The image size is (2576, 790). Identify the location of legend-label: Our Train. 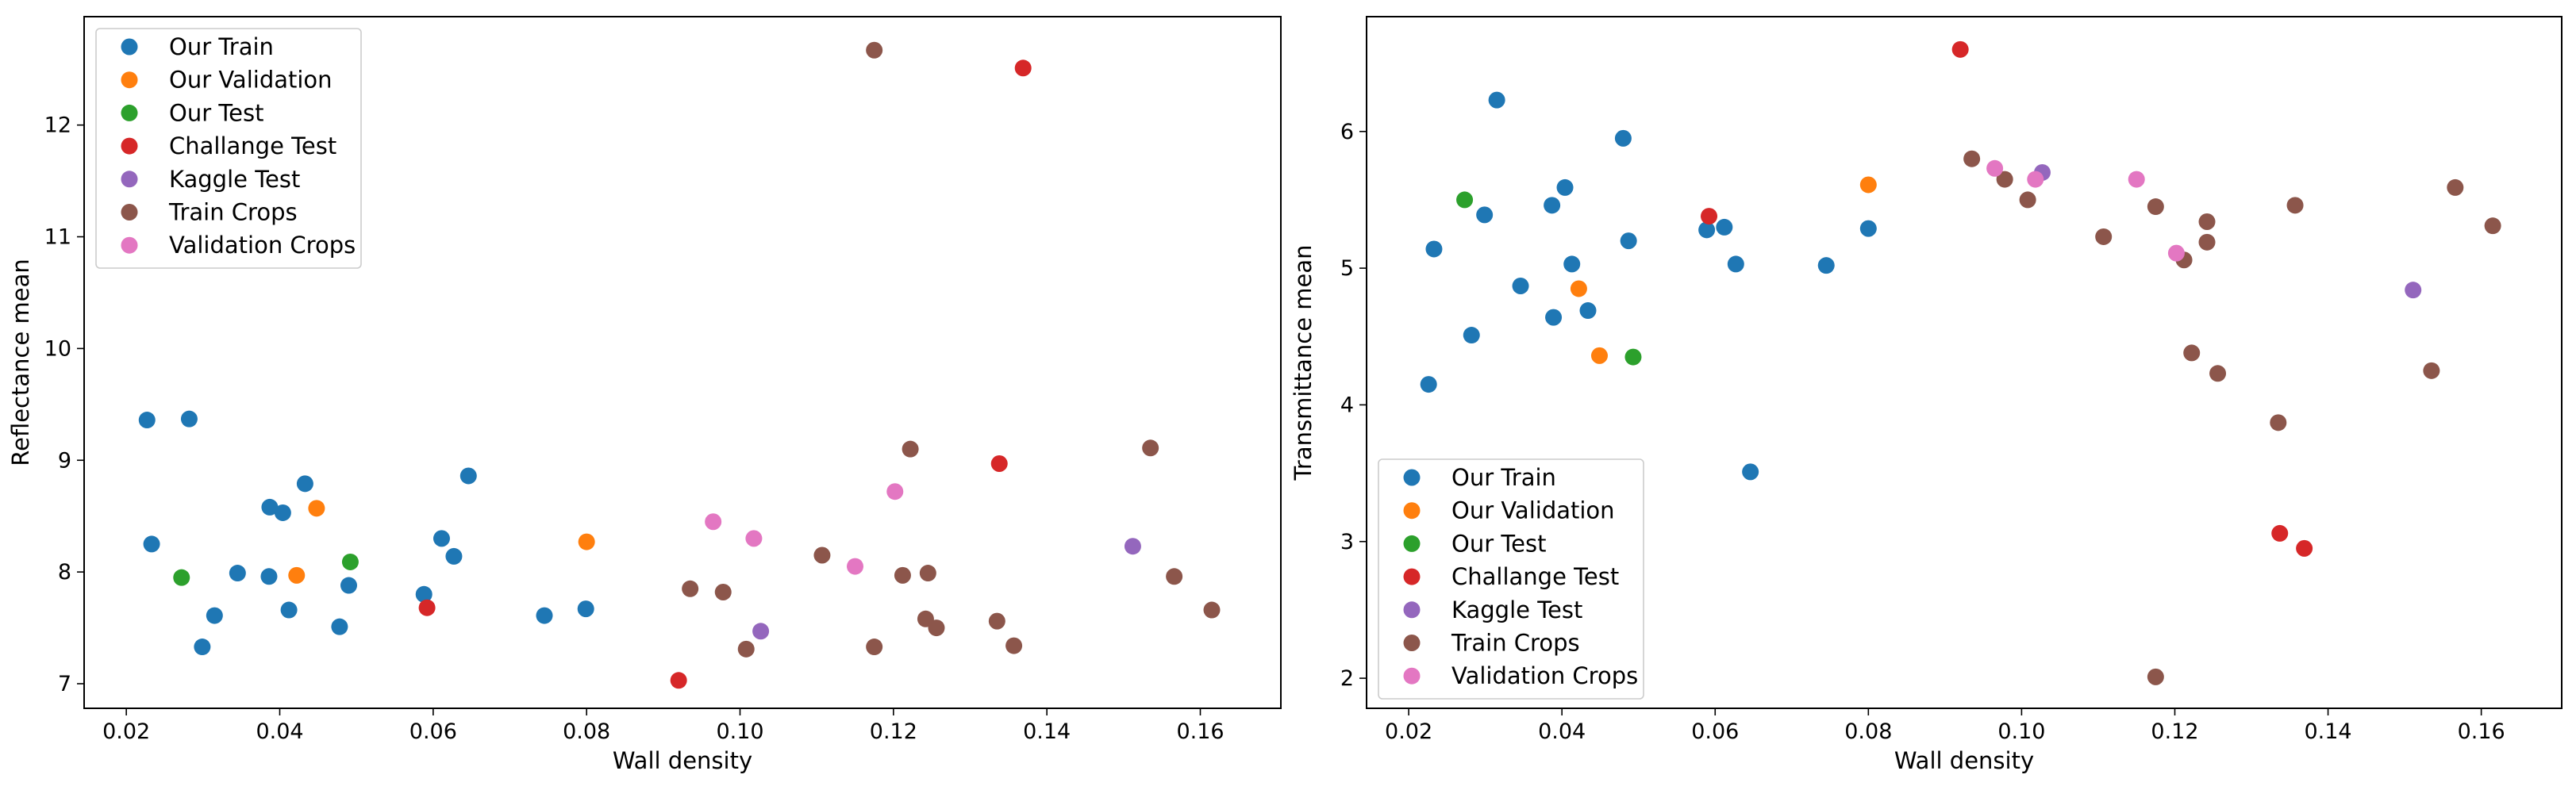
(1503, 477).